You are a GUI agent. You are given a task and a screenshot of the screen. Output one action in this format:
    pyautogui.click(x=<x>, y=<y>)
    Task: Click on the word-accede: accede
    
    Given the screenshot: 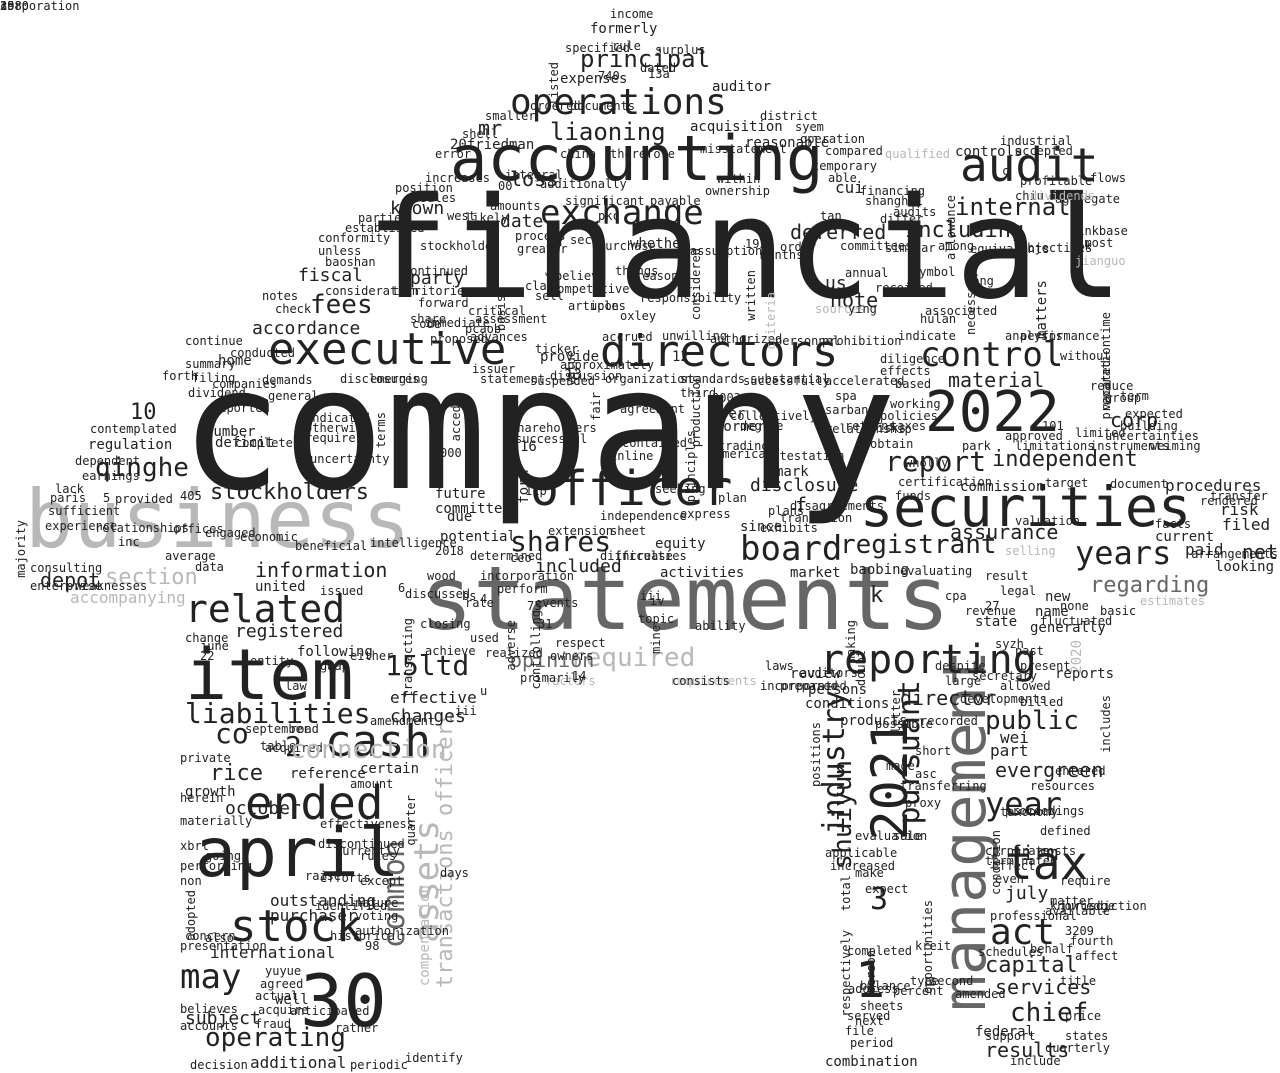 What is the action you would take?
    pyautogui.click(x=456, y=420)
    